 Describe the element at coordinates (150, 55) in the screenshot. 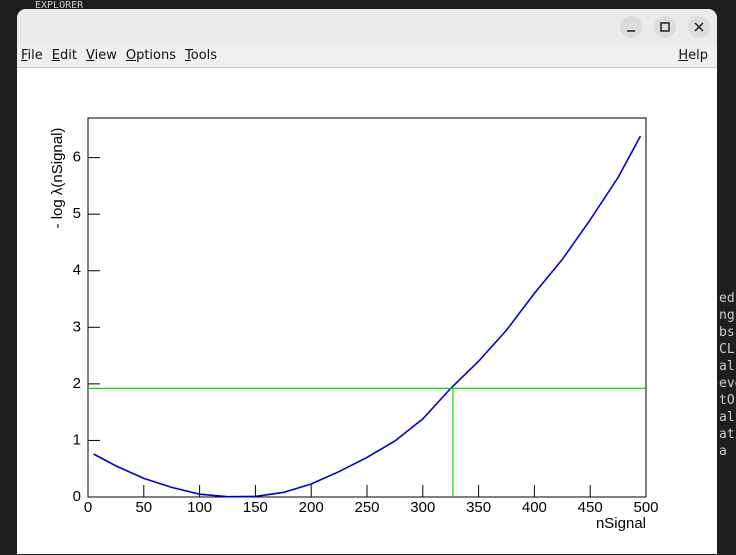

I see `menu-item: Options` at that location.